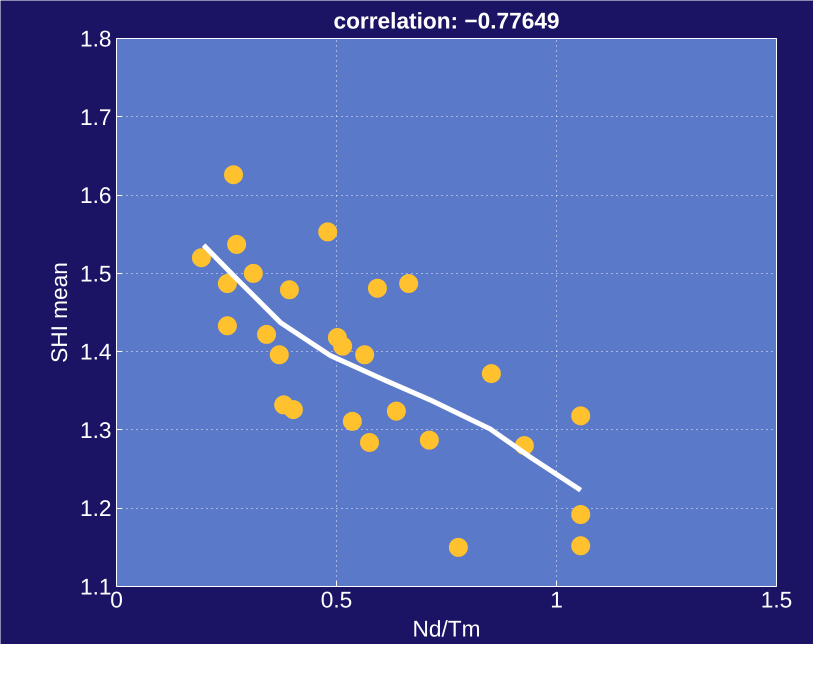  What do you see at coordinates (96, 195) in the screenshot?
I see `y-tick-label: 1.6` at bounding box center [96, 195].